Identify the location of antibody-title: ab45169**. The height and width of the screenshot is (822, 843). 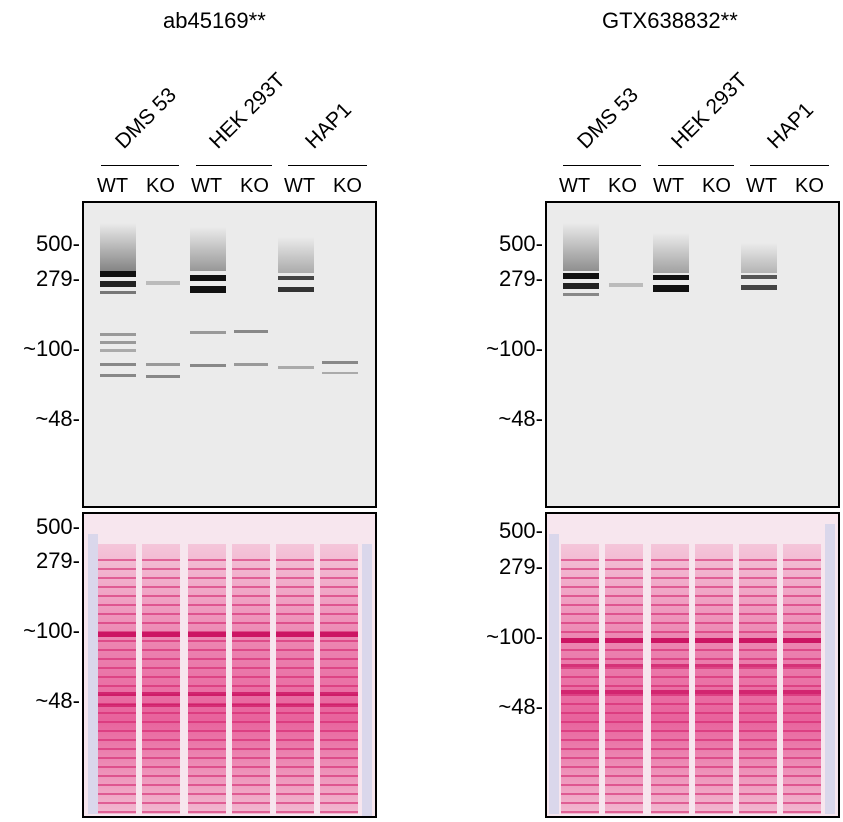
(214, 20).